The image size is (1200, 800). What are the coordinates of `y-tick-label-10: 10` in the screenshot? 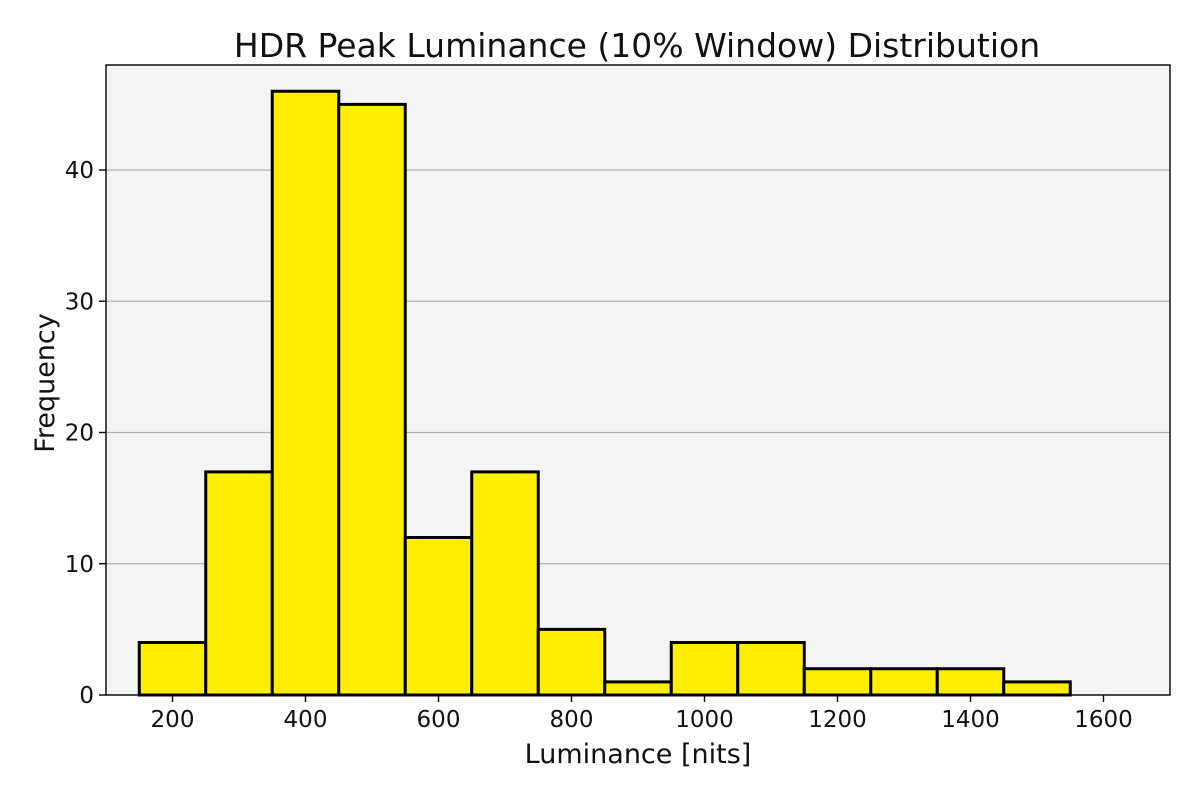 It's located at (79, 565).